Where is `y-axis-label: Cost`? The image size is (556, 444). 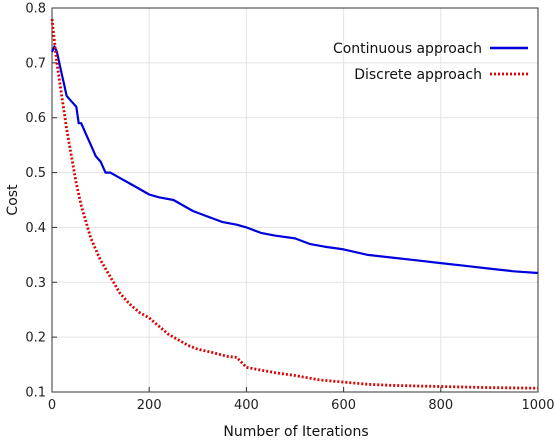
y-axis-label: Cost is located at coordinates (13, 200).